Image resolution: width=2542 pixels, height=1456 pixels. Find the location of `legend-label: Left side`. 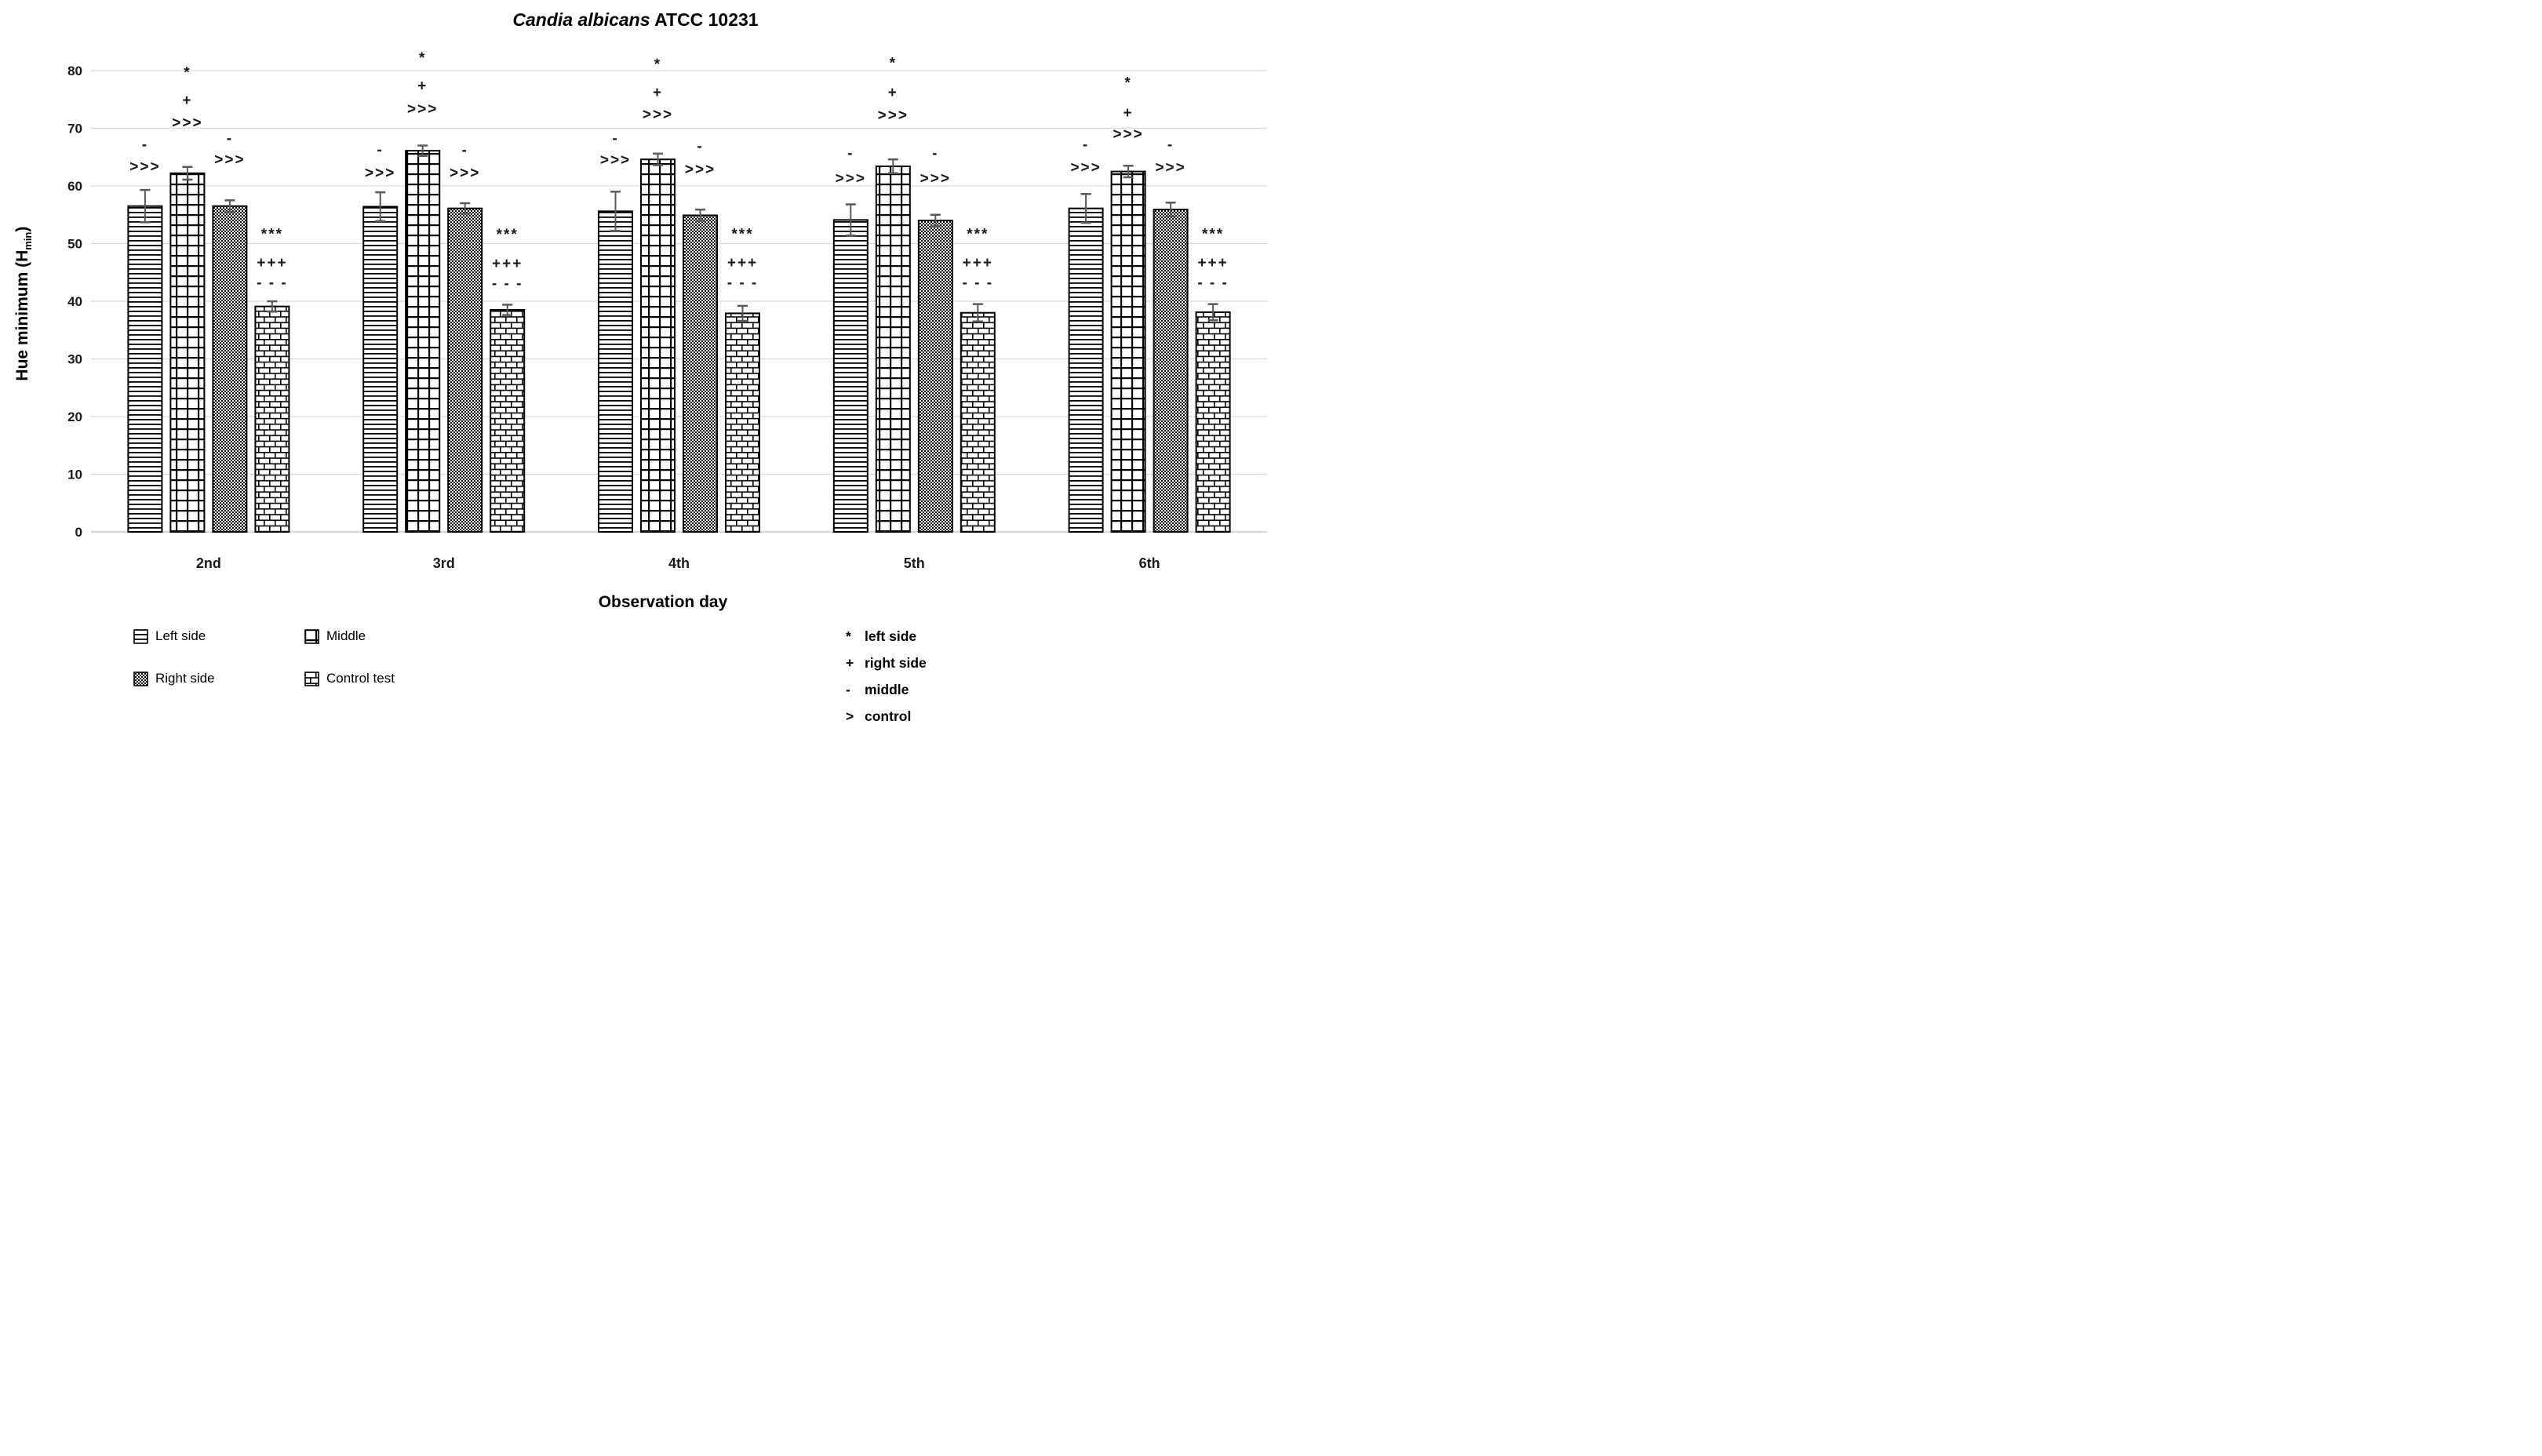

legend-label: Left side is located at coordinates (180, 635).